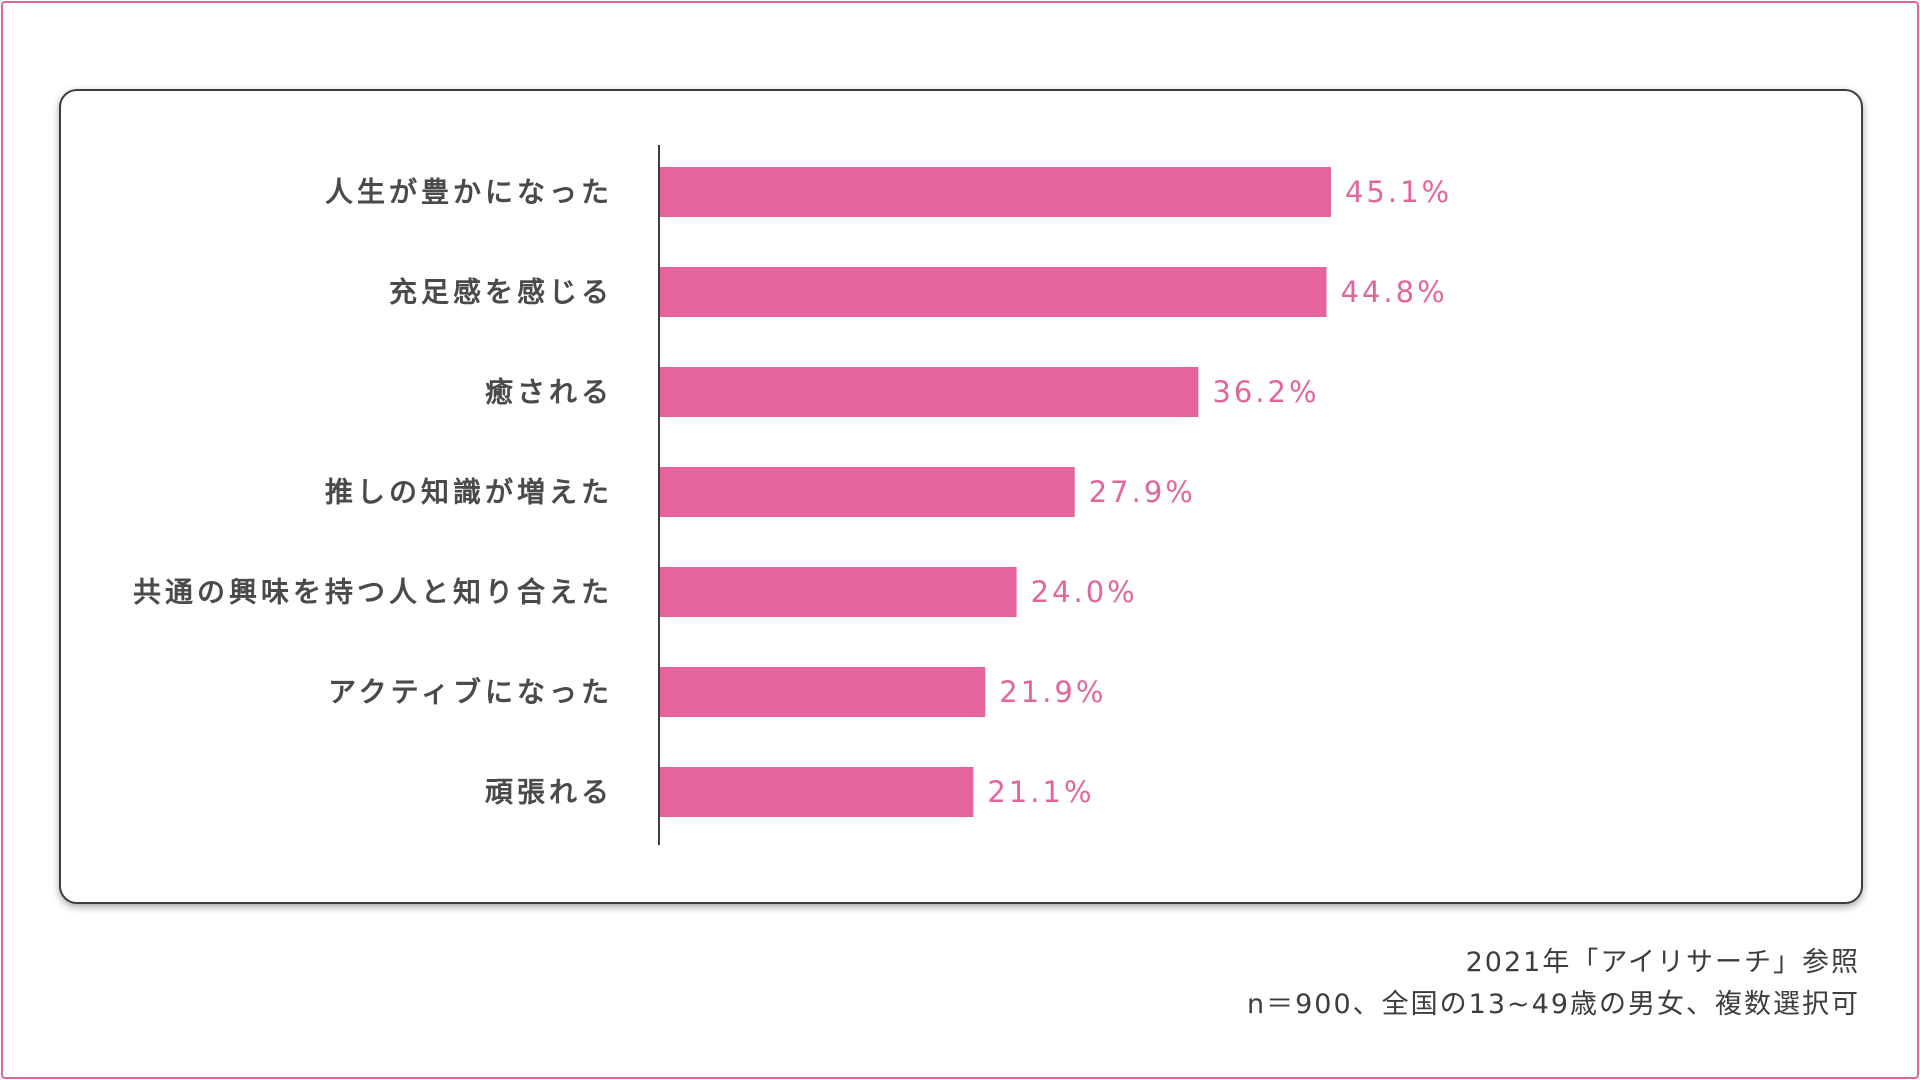  I want to click on value-label-1: 45.1%, so click(1398, 192).